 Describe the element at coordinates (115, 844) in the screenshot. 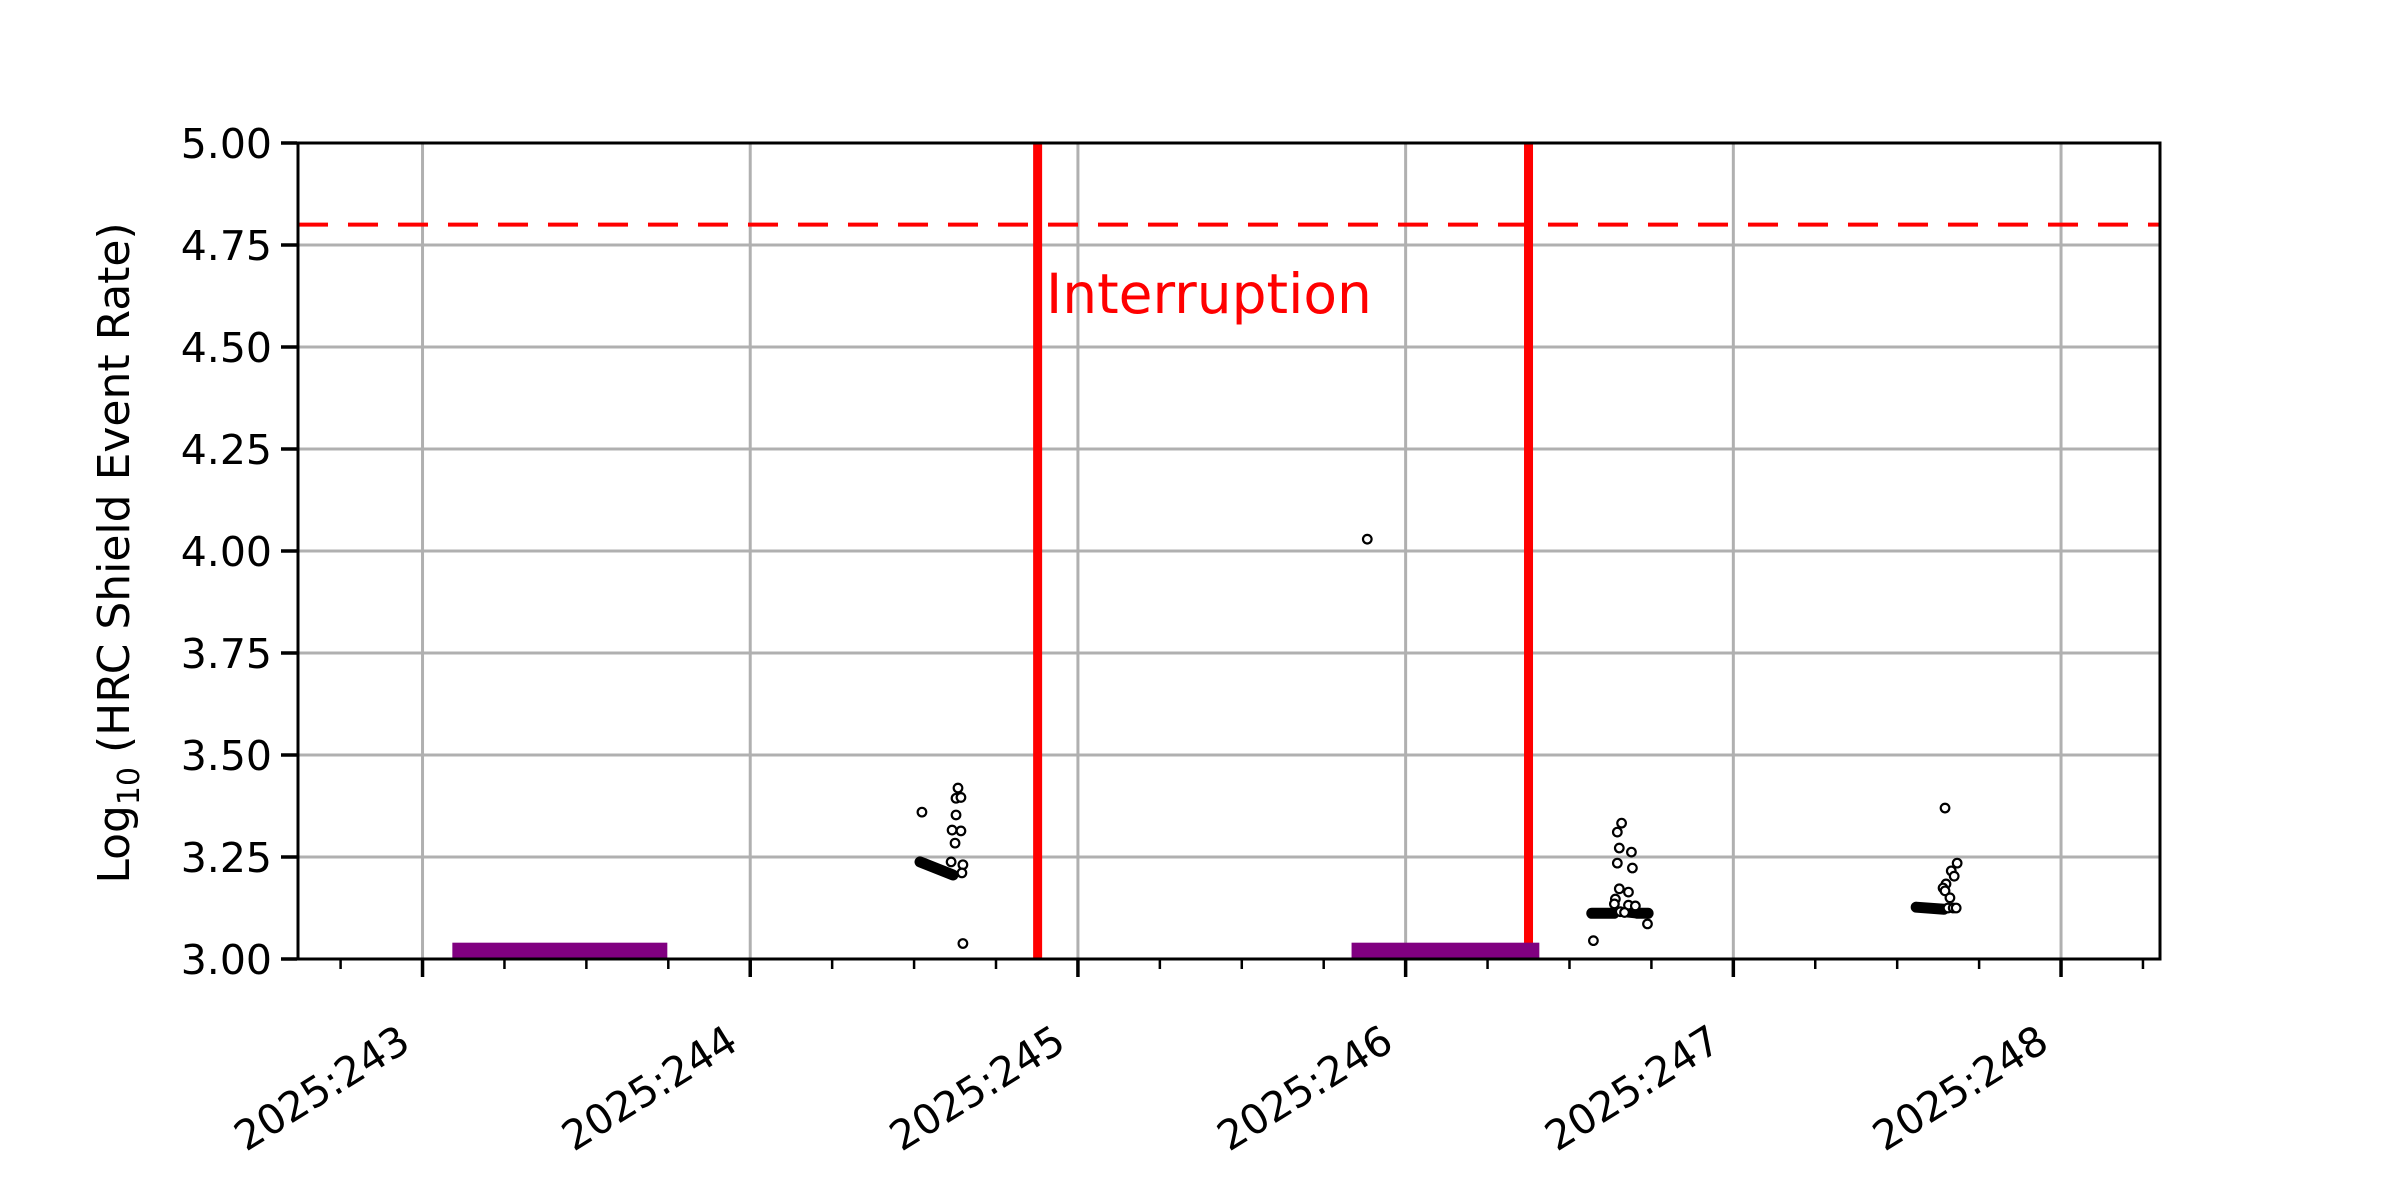

I see `y-axis-label-pre: Log` at that location.